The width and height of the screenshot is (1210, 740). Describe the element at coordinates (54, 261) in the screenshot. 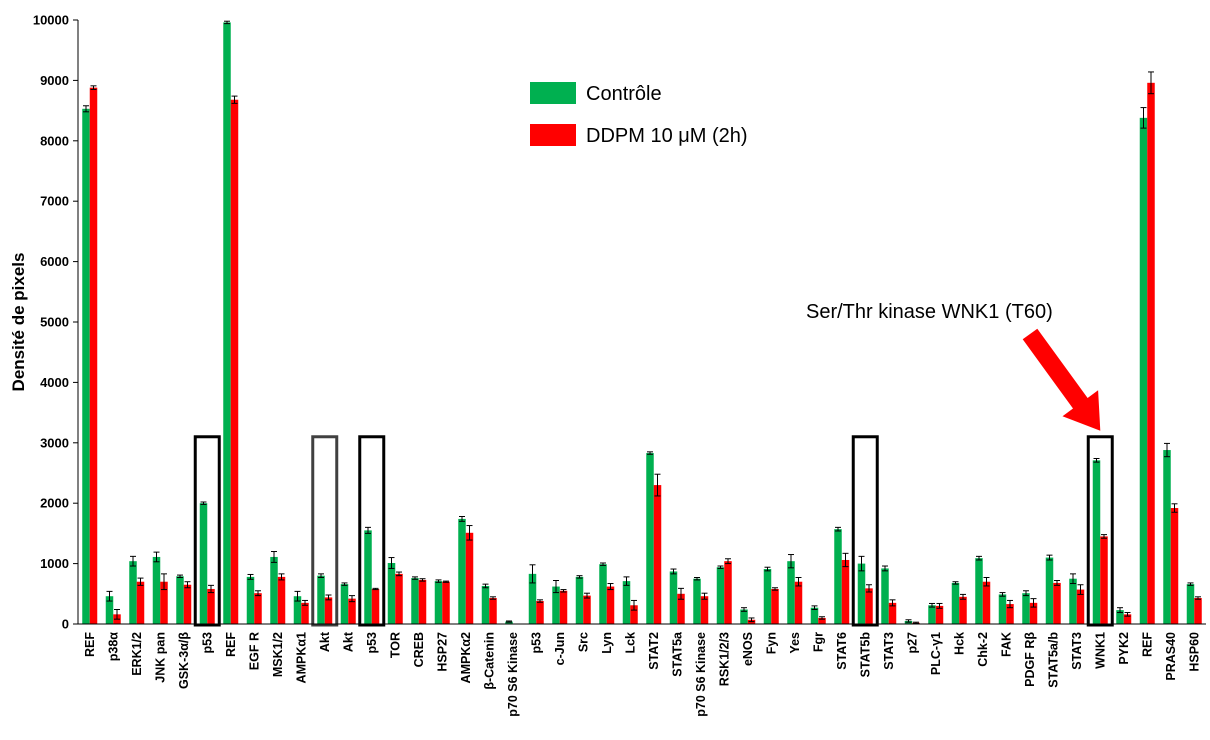

I see `y-tick-label: 6000` at that location.